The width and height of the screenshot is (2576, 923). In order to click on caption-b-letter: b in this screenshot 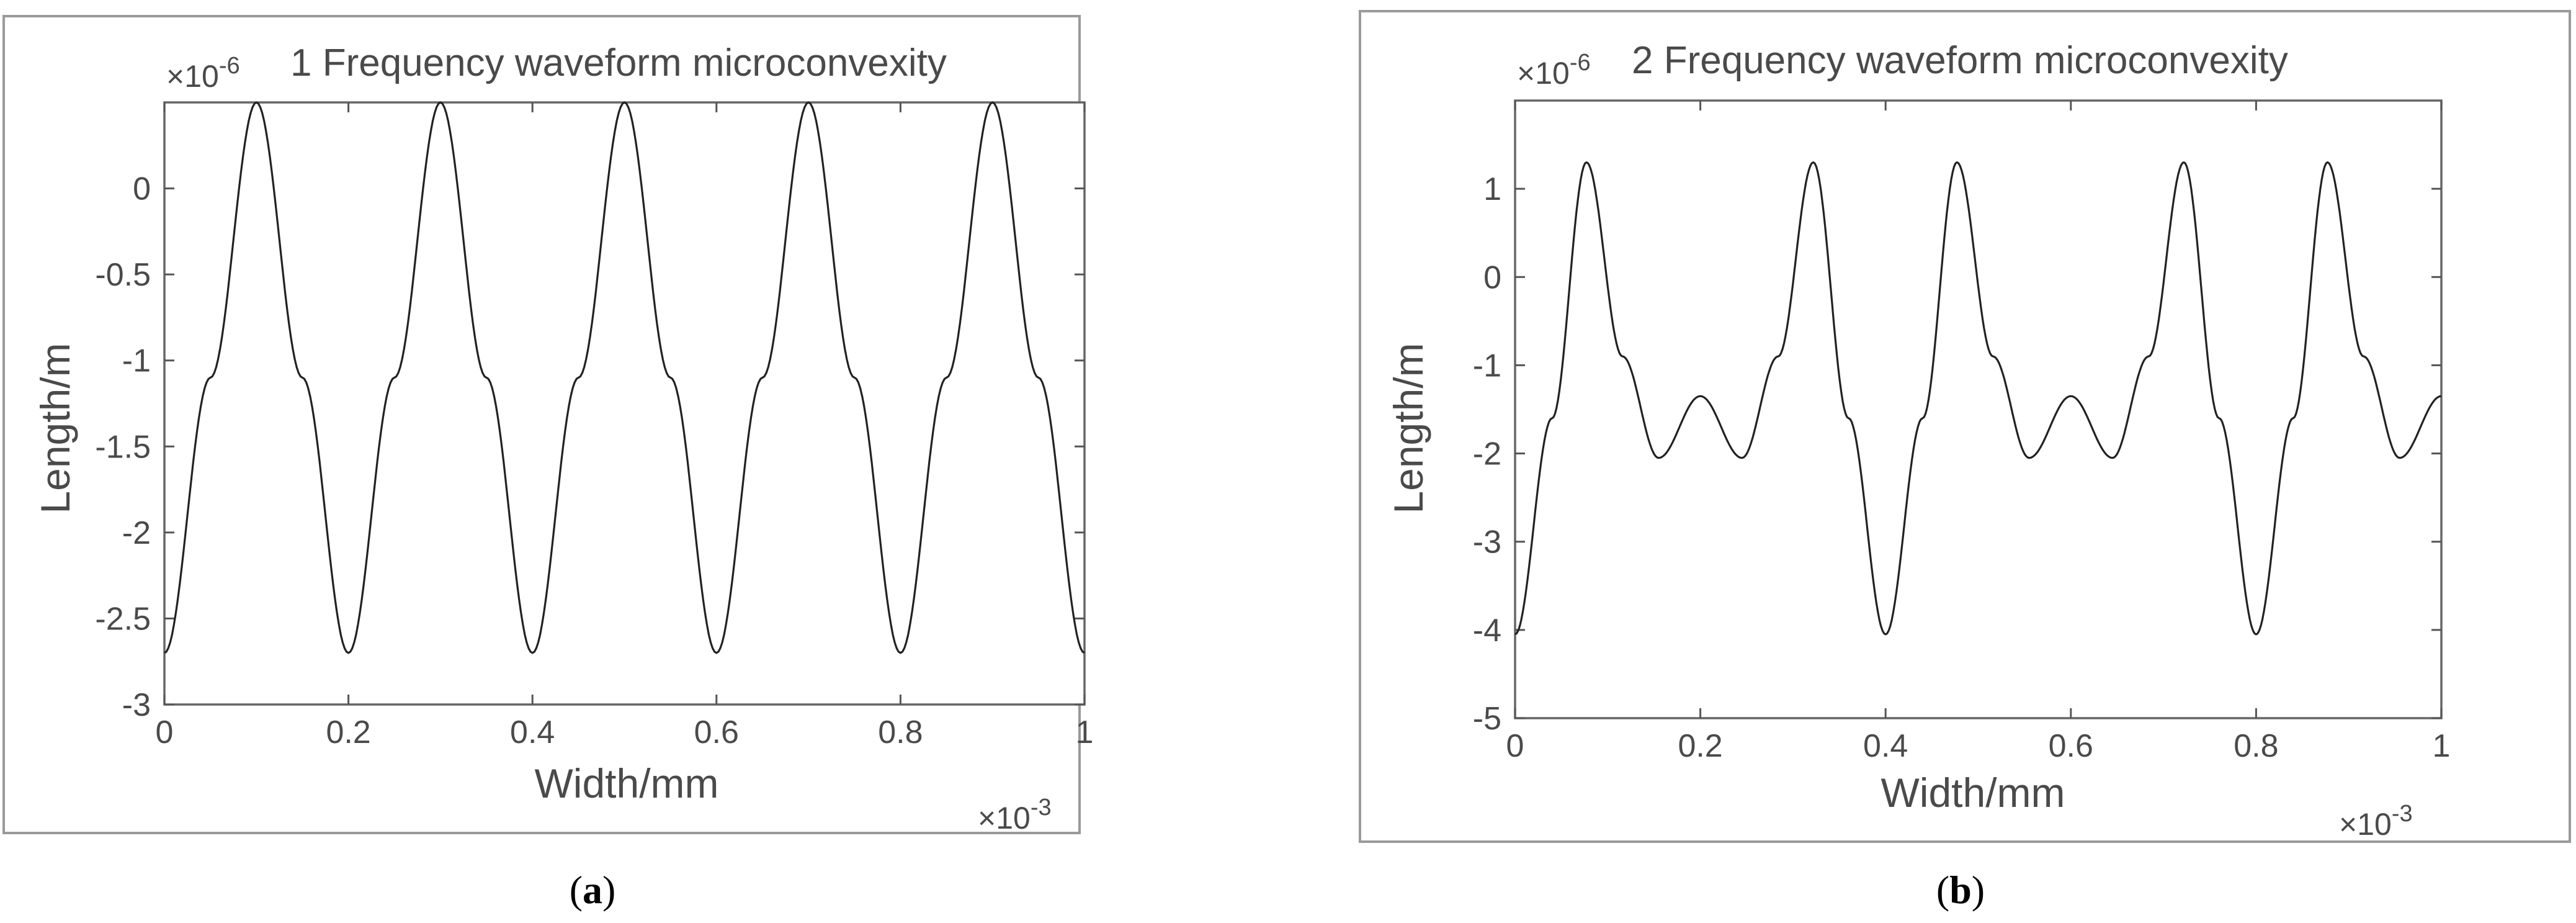, I will do `click(1960, 890)`.